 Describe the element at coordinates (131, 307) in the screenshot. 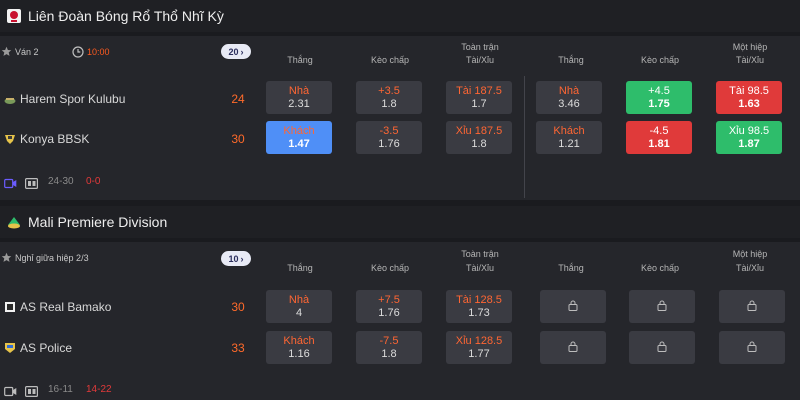

I see `team-row: AS Real Bamako 30` at that location.